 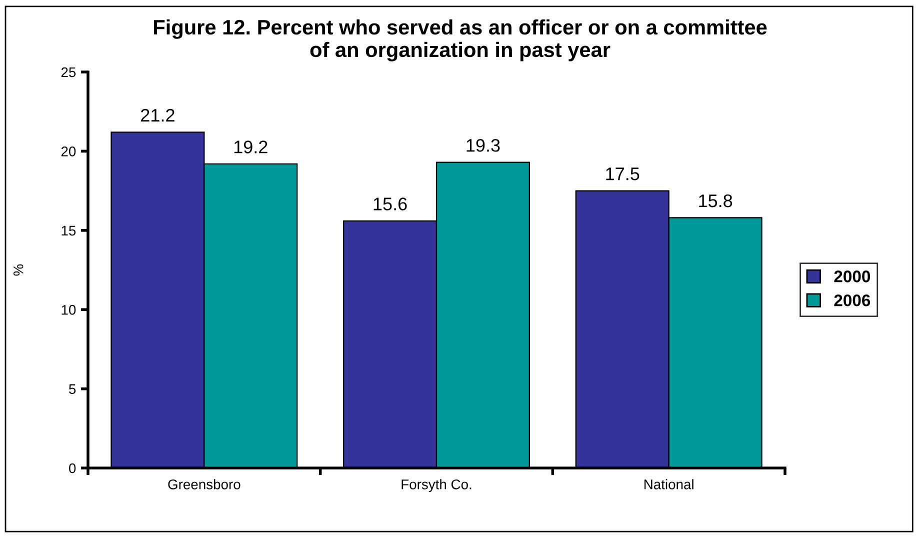 I want to click on legend-label: 2000, so click(x=852, y=276).